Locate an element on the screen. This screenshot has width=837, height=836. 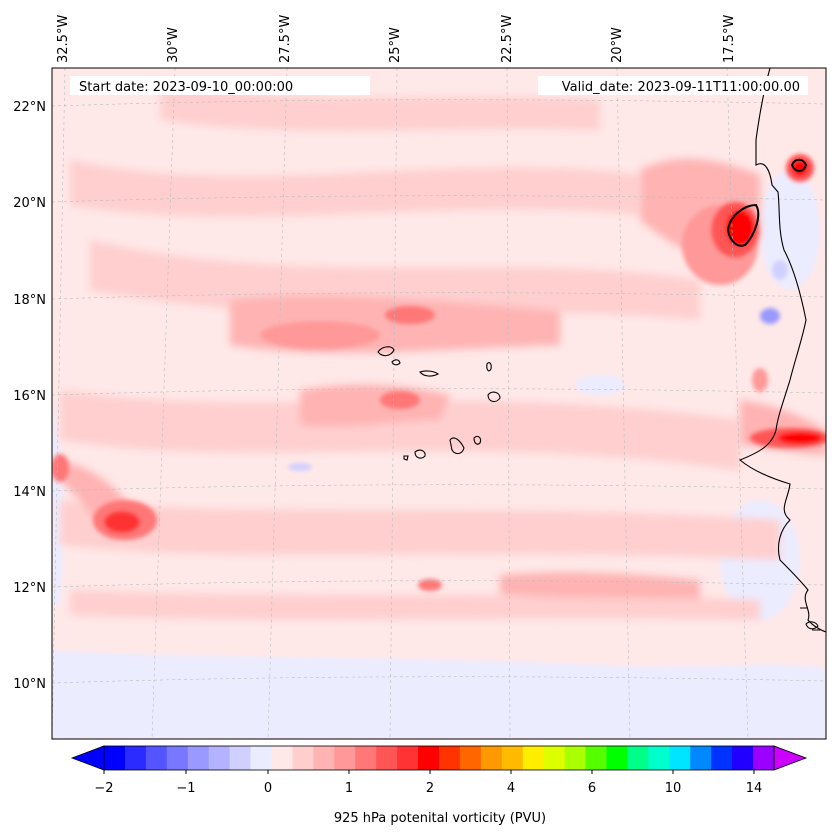
colorbar-tick-label: 10 is located at coordinates (673, 788).